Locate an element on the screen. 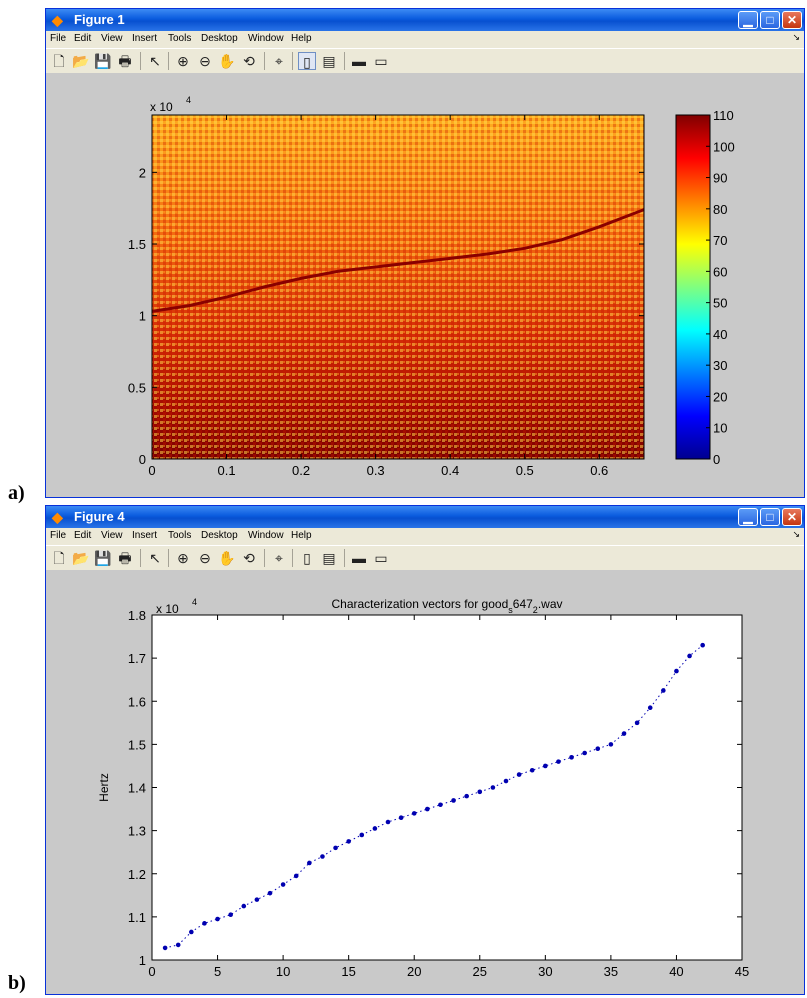 The width and height of the screenshot is (807, 998). menu-grip-icon: ↘ is located at coordinates (796, 534).